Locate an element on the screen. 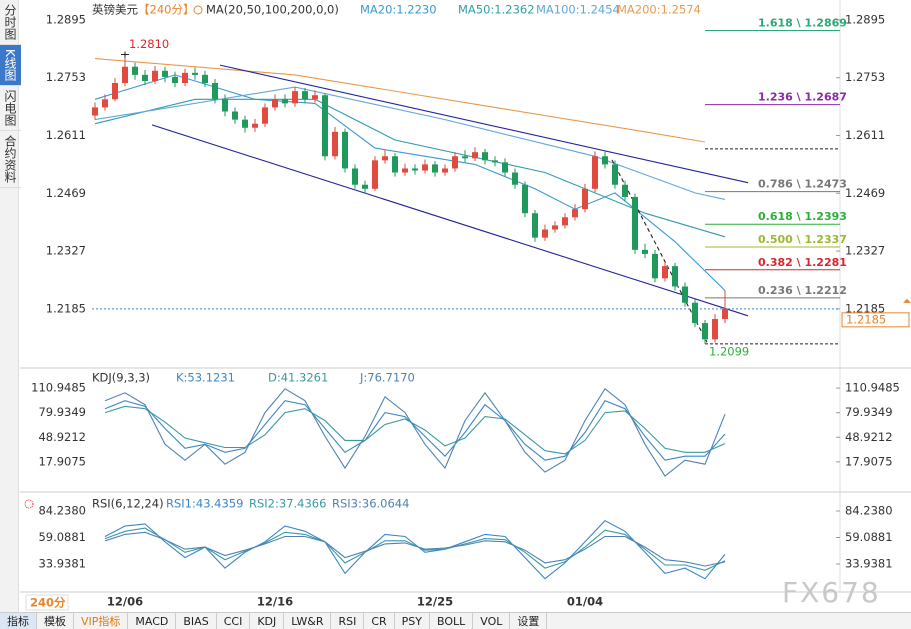  fib-label: 1.618 \ 1.2869 is located at coordinates (802, 23).